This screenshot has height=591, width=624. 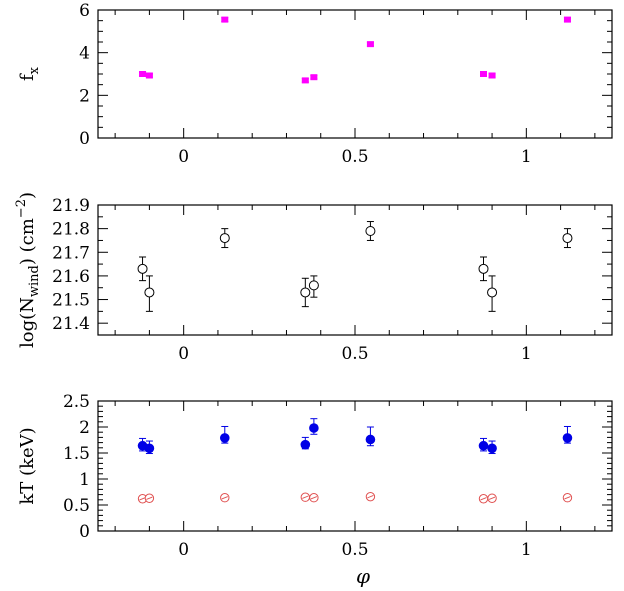 What do you see at coordinates (27, 195) in the screenshot?
I see `y-label-end: )` at bounding box center [27, 195].